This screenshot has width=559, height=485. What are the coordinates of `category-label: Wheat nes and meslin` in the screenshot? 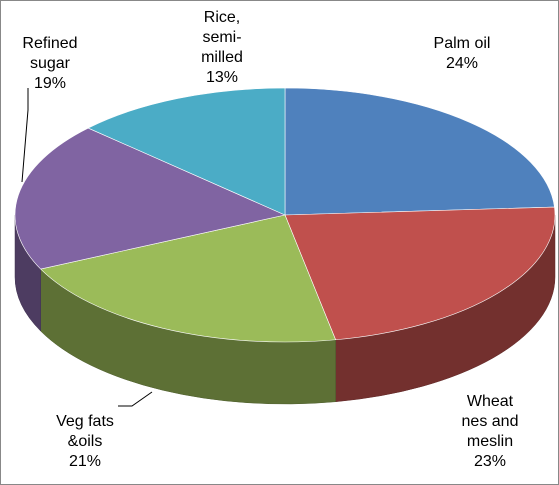 It's located at (490, 421).